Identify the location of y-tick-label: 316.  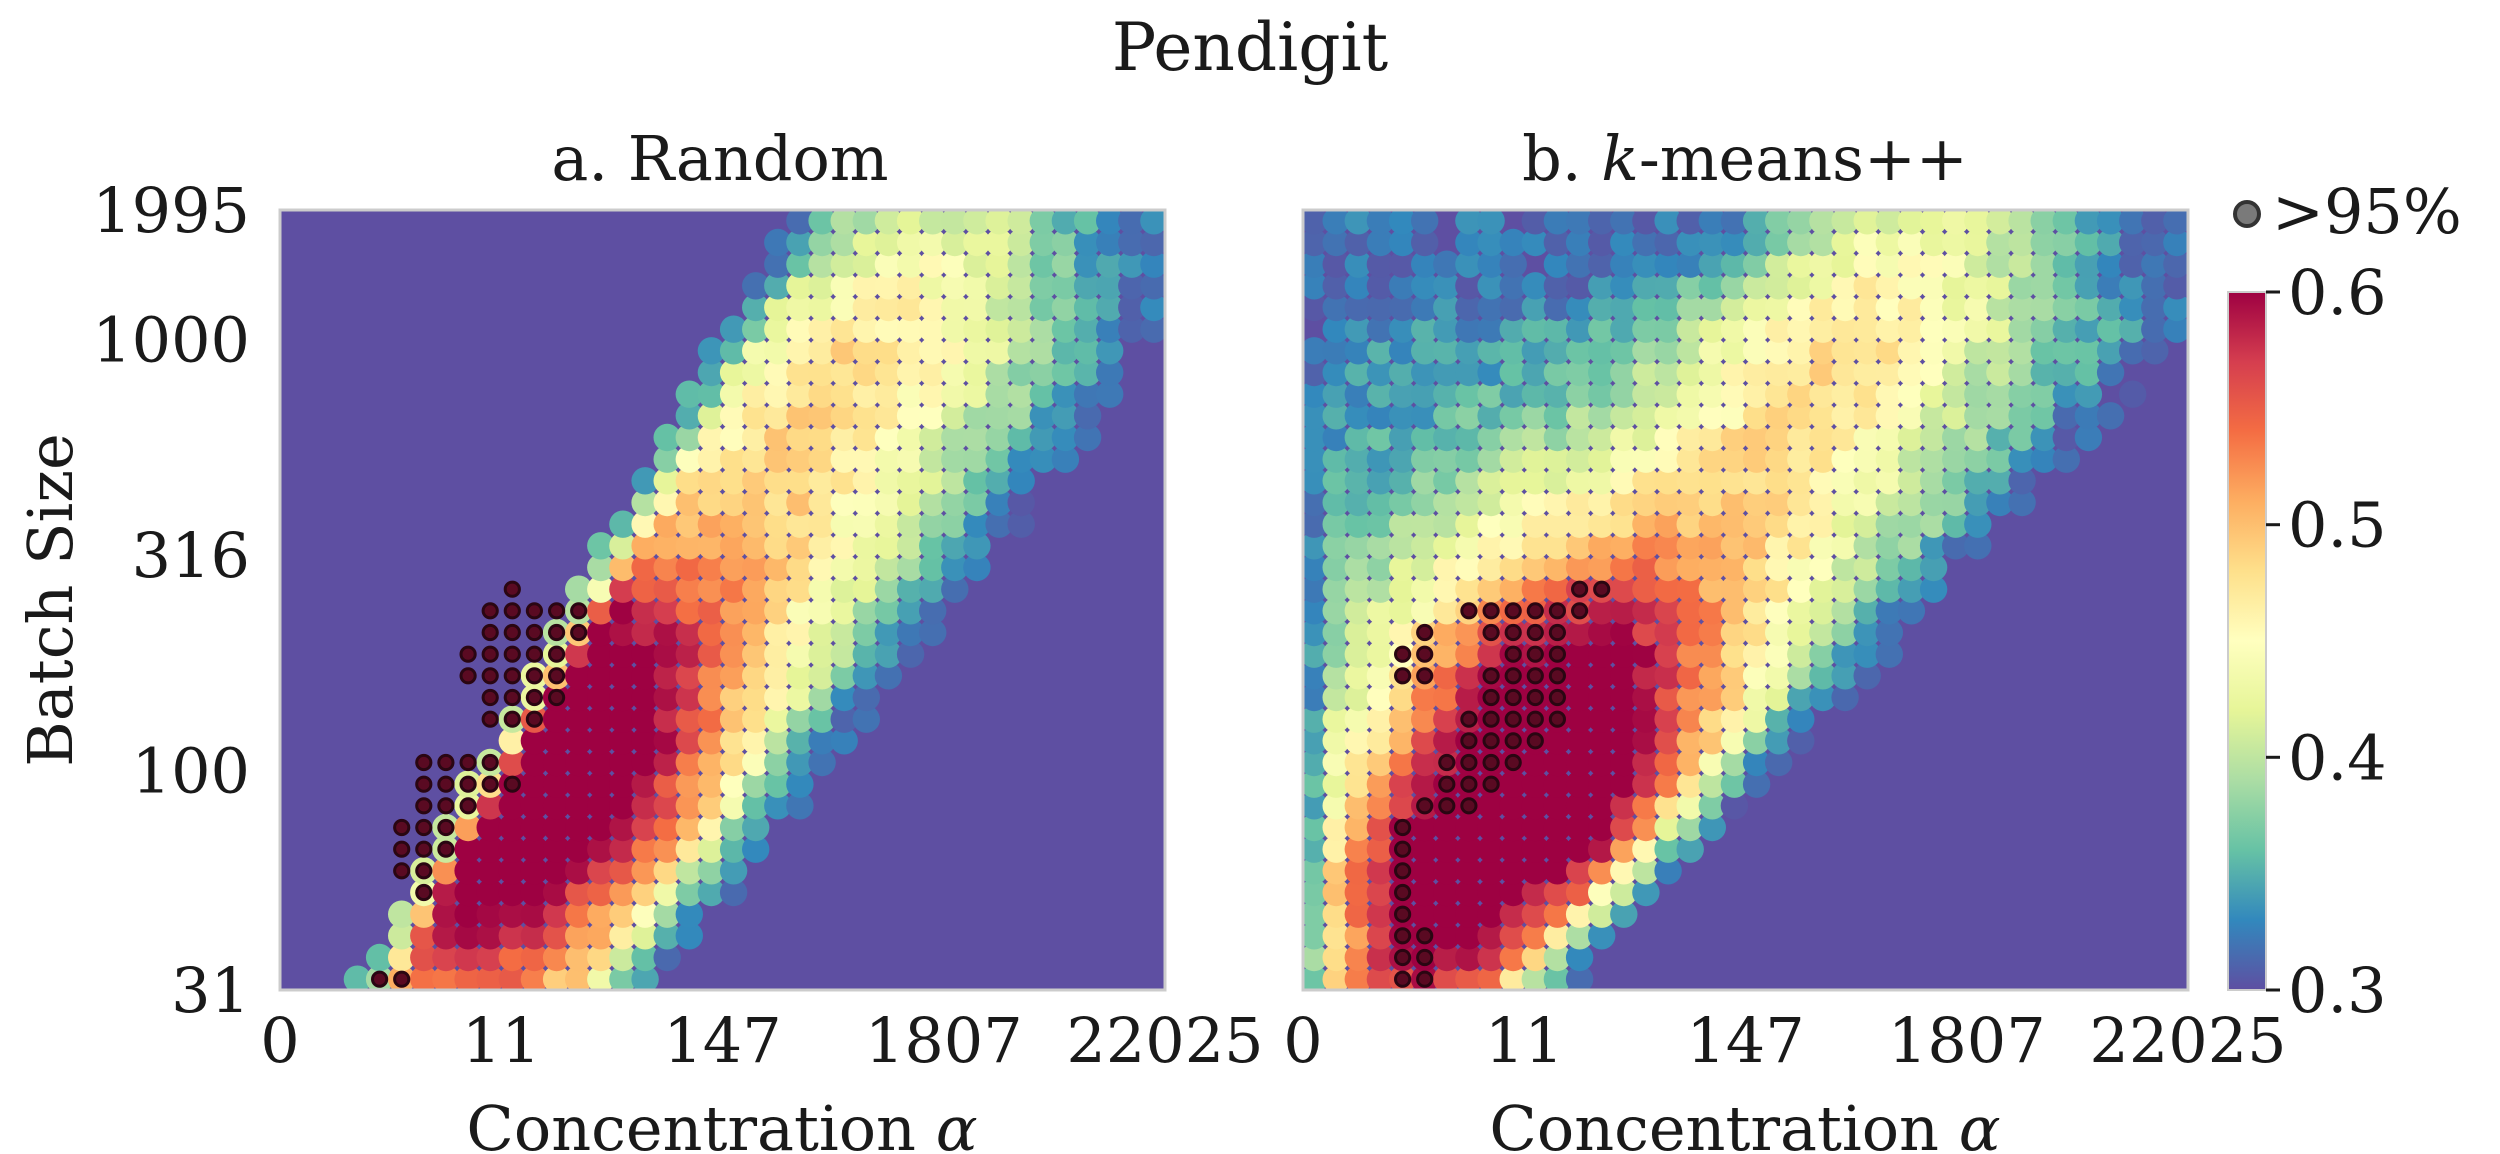
(191, 555).